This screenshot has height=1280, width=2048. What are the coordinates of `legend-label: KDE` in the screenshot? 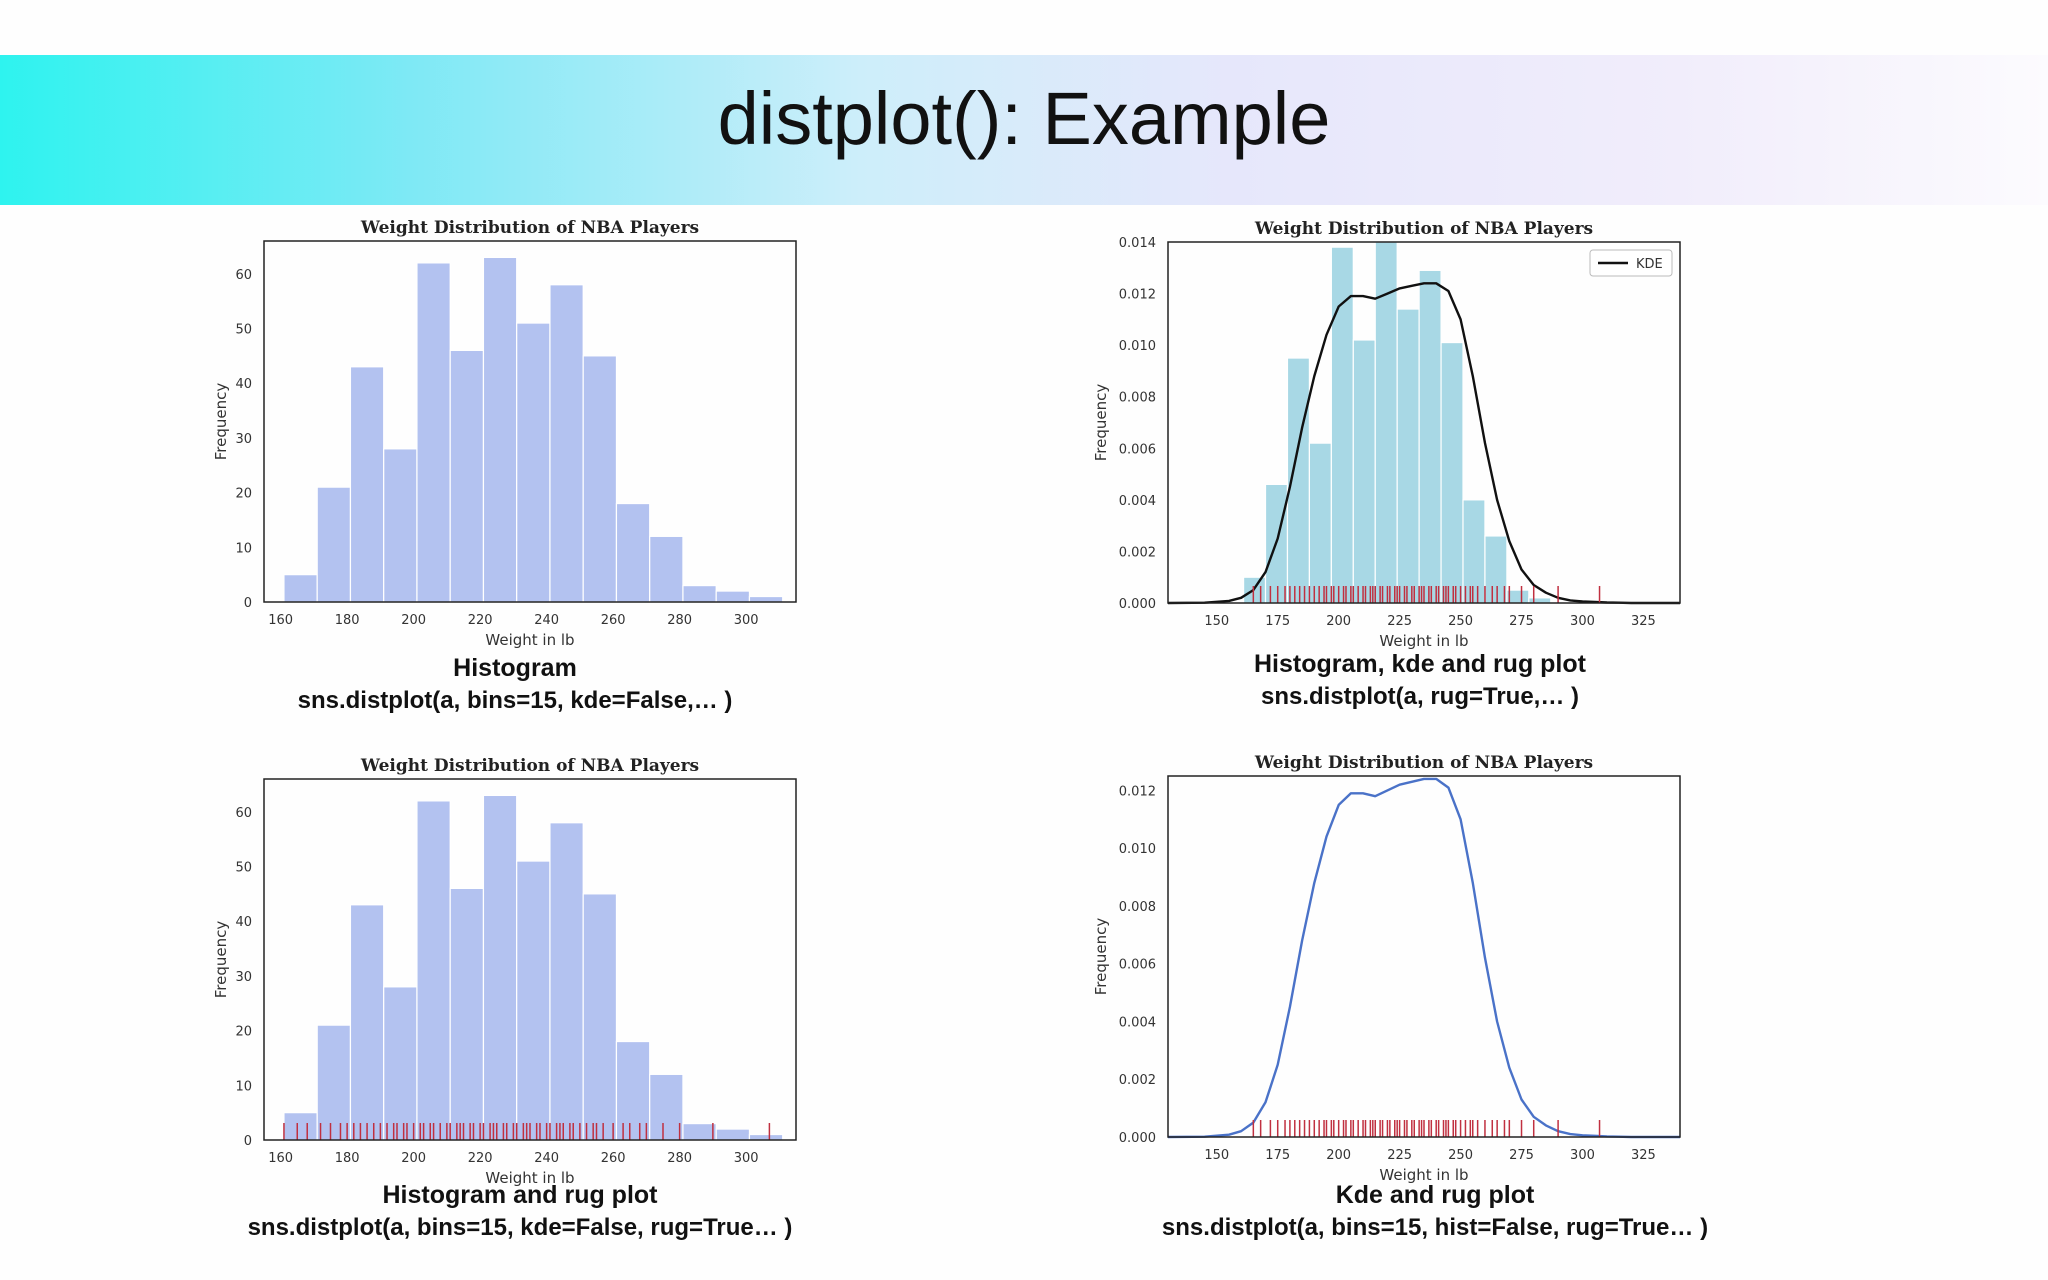 It's located at (1649, 264).